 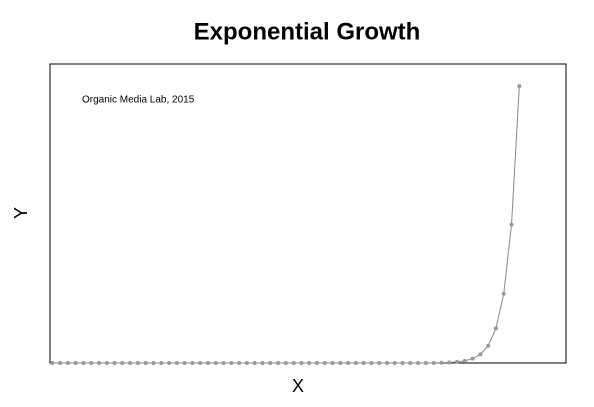 I want to click on y-axis-label: Y, so click(x=21, y=213).